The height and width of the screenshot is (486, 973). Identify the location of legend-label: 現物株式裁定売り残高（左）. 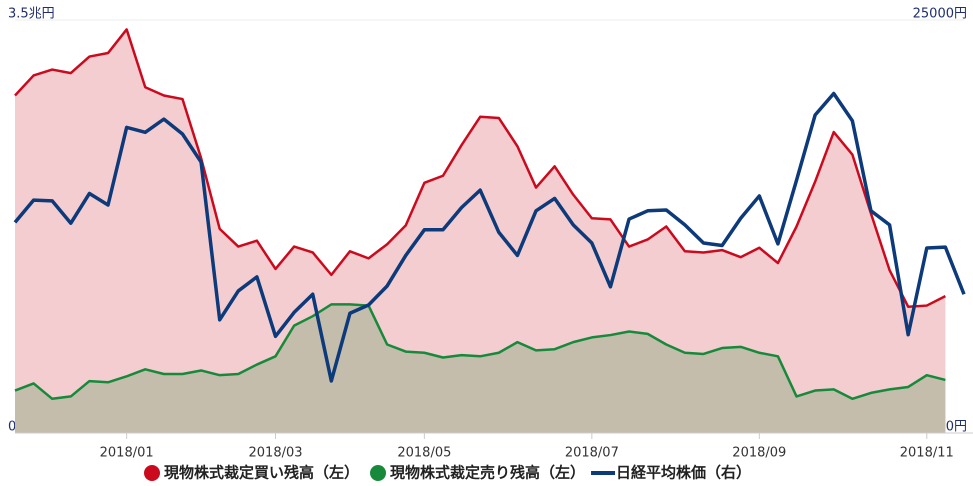
(487, 473).